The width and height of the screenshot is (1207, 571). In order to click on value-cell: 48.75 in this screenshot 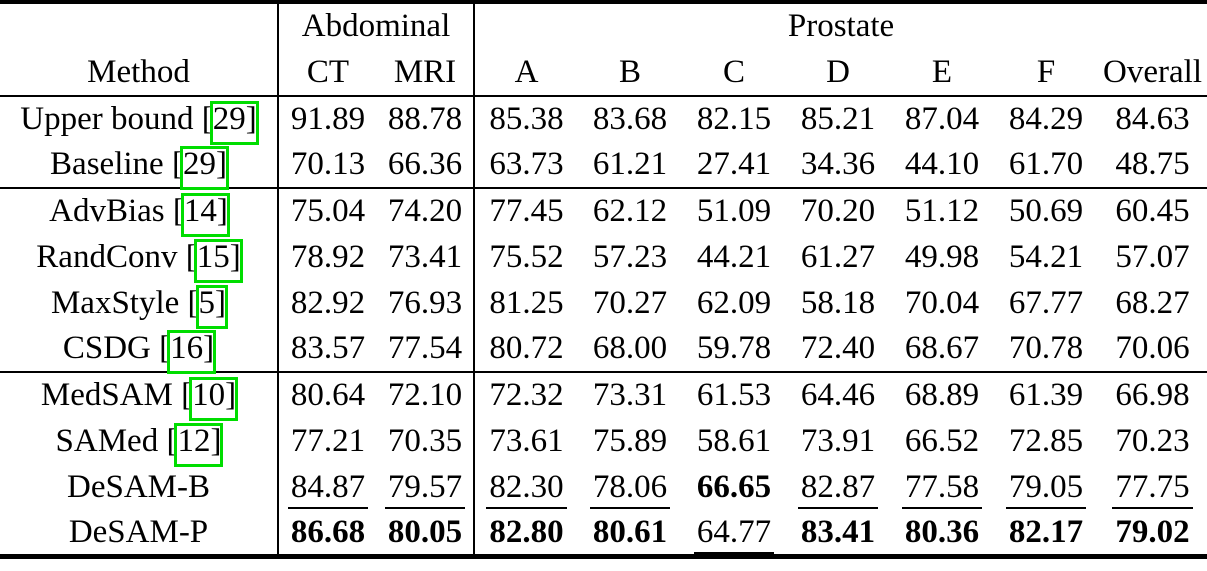, I will do `click(1152, 165)`.